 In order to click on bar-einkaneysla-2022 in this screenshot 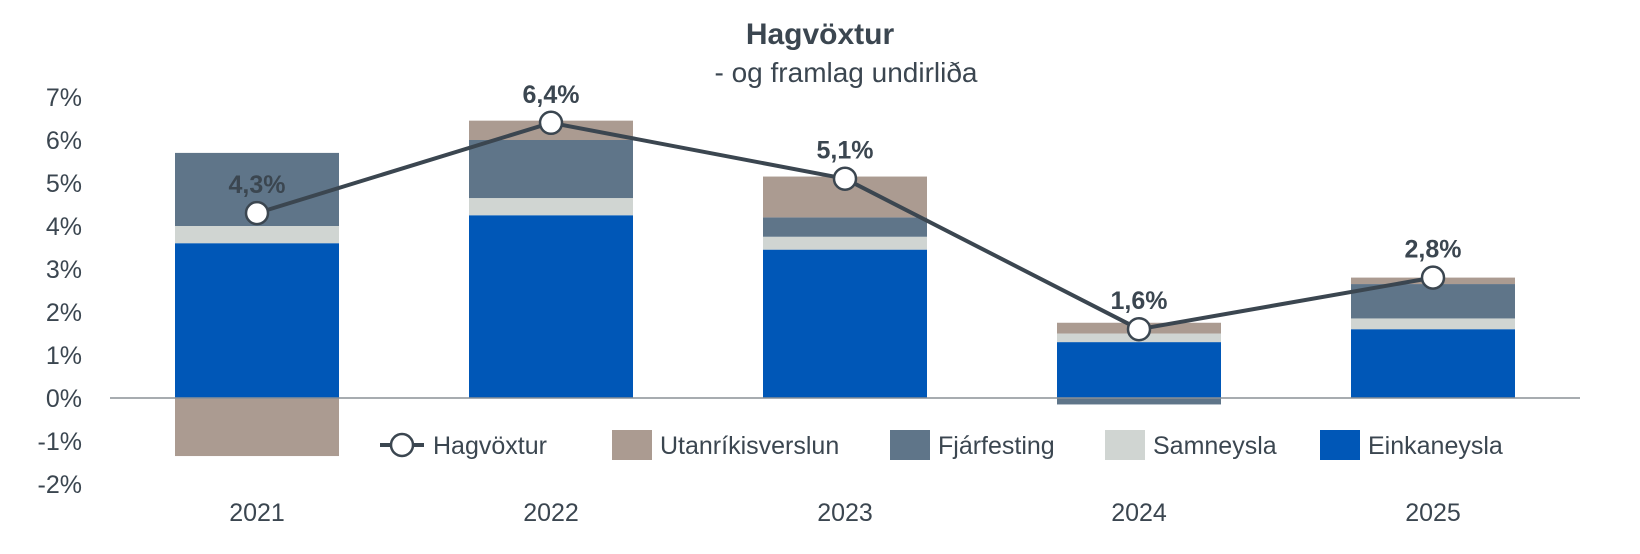, I will do `click(551, 306)`.